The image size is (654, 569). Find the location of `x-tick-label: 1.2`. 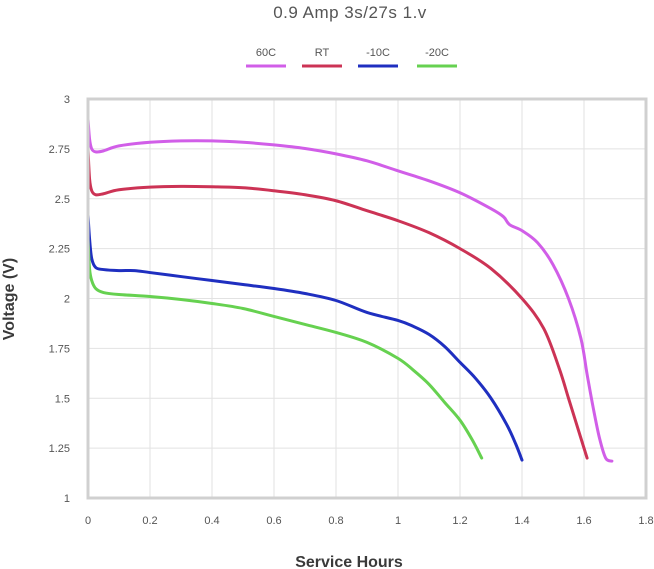

x-tick-label: 1.2 is located at coordinates (459, 521).